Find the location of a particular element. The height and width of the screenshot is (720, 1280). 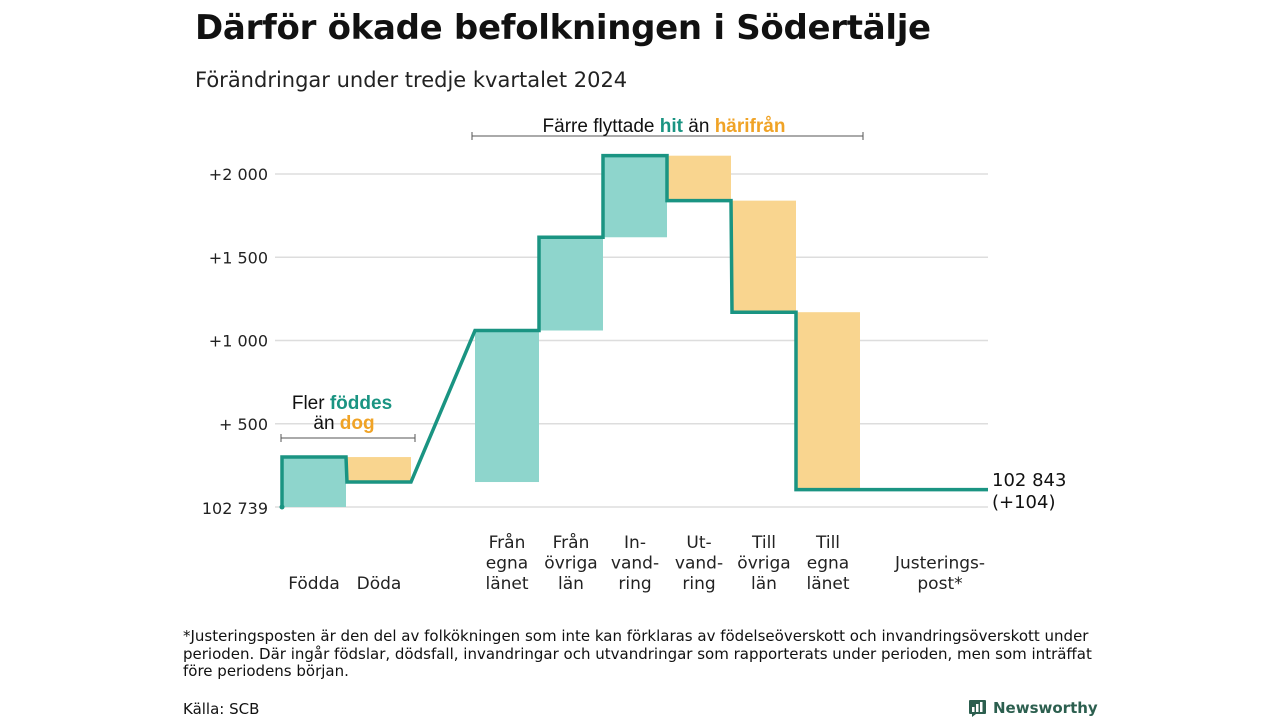

migration-annotation-hit: hit is located at coordinates (672, 126).